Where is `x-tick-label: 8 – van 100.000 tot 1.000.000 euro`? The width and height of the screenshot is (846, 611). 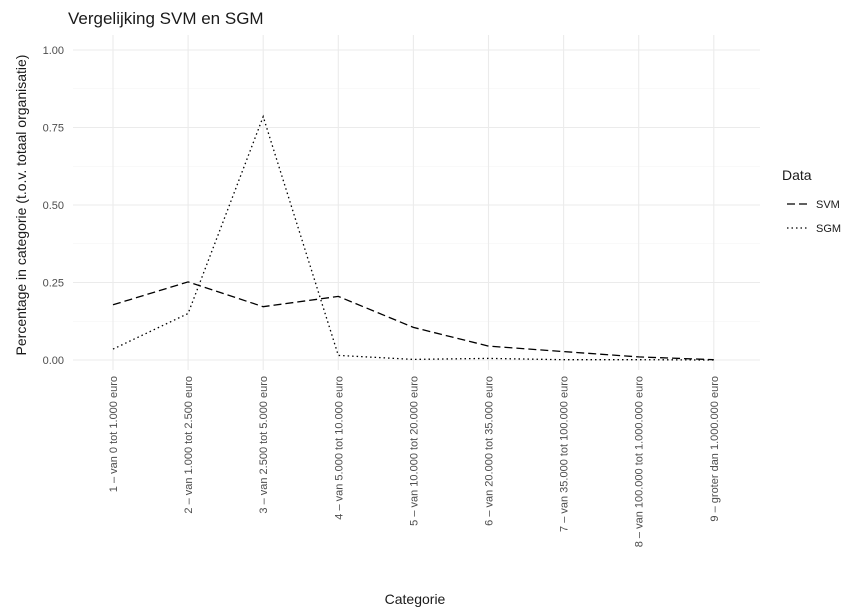
x-tick-label: 8 – van 100.000 tot 1.000.000 euro is located at coordinates (640, 461).